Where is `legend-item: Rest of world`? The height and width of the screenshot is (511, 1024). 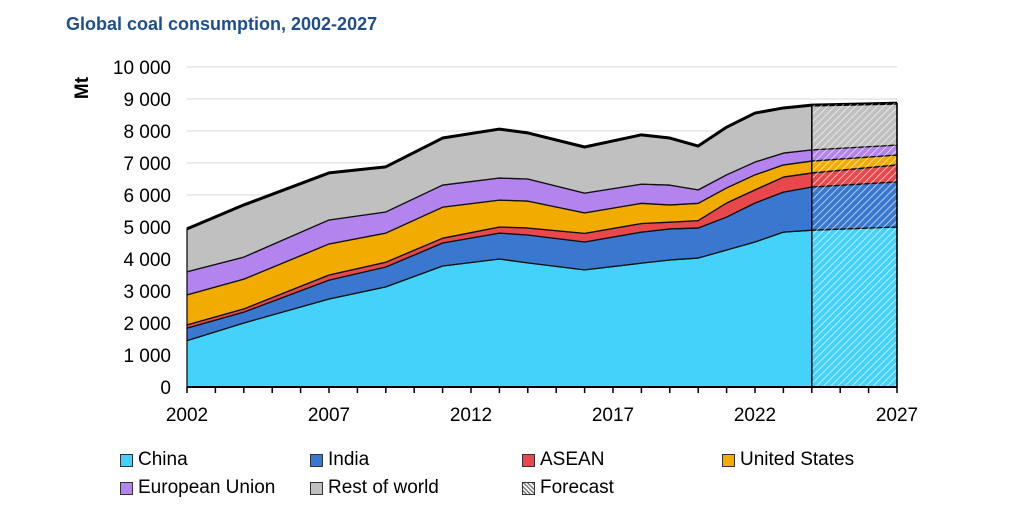
legend-item: Rest of world is located at coordinates (374, 488).